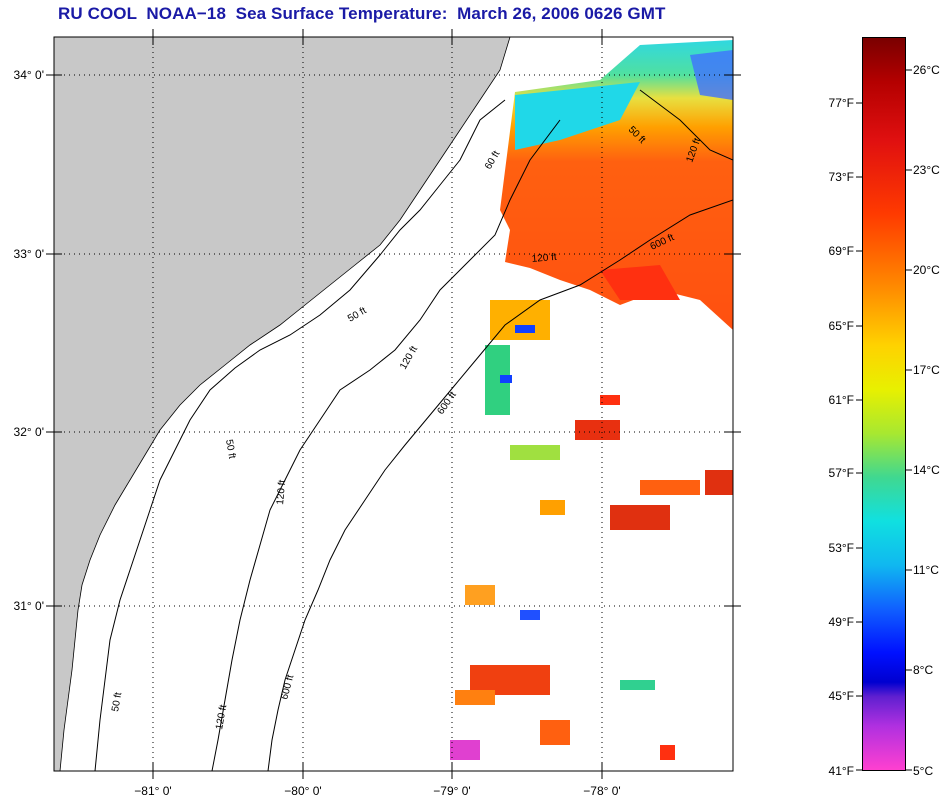  What do you see at coordinates (577, 116) in the screenshot?
I see `sst-cyan-region` at bounding box center [577, 116].